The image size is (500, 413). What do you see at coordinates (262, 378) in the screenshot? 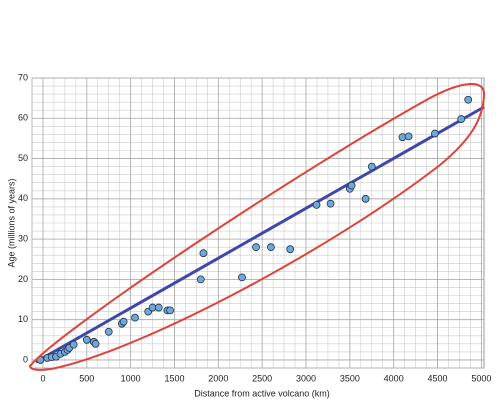
I see `x-tick-label: 2500` at bounding box center [262, 378].